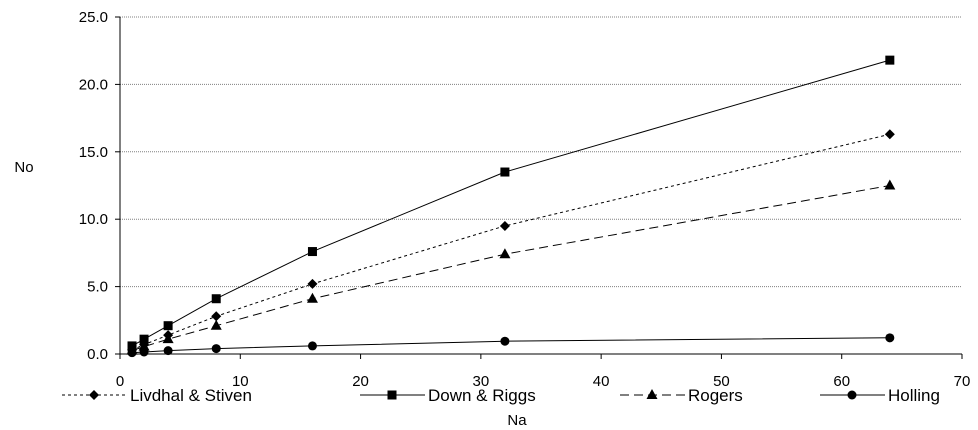 The width and height of the screenshot is (978, 430). I want to click on y-tick-label: 5.0, so click(97, 287).